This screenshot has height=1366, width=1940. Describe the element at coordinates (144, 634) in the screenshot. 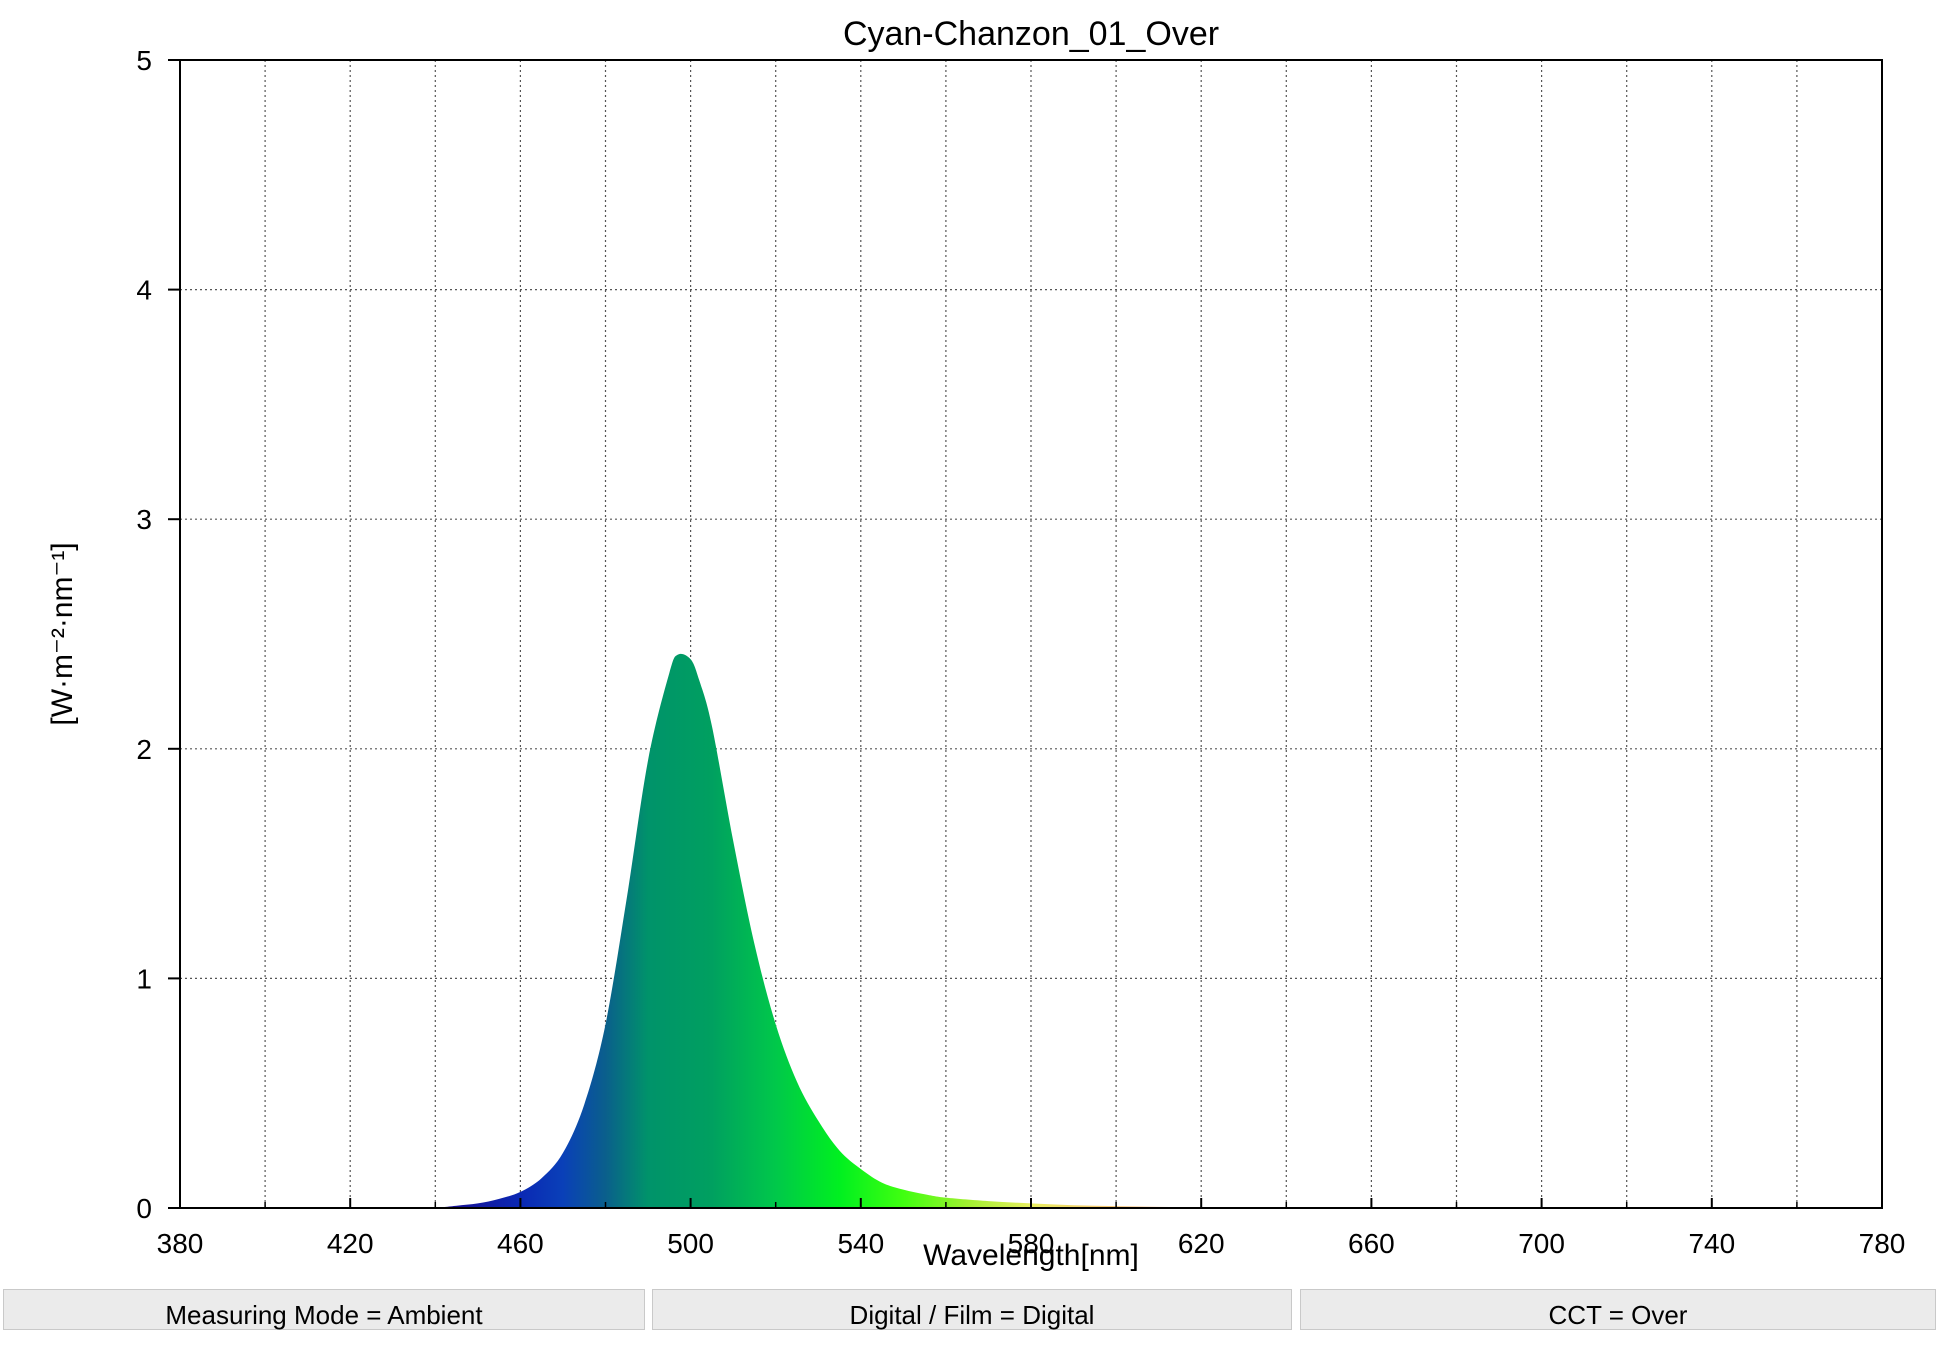

I see `y-tick-labels: 0 1 2 3 4 5` at that location.